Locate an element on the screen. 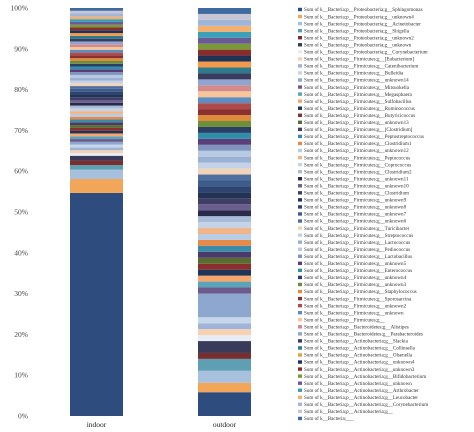 The width and height of the screenshot is (474, 432). y-tick-label: 20% is located at coordinates (21, 334).